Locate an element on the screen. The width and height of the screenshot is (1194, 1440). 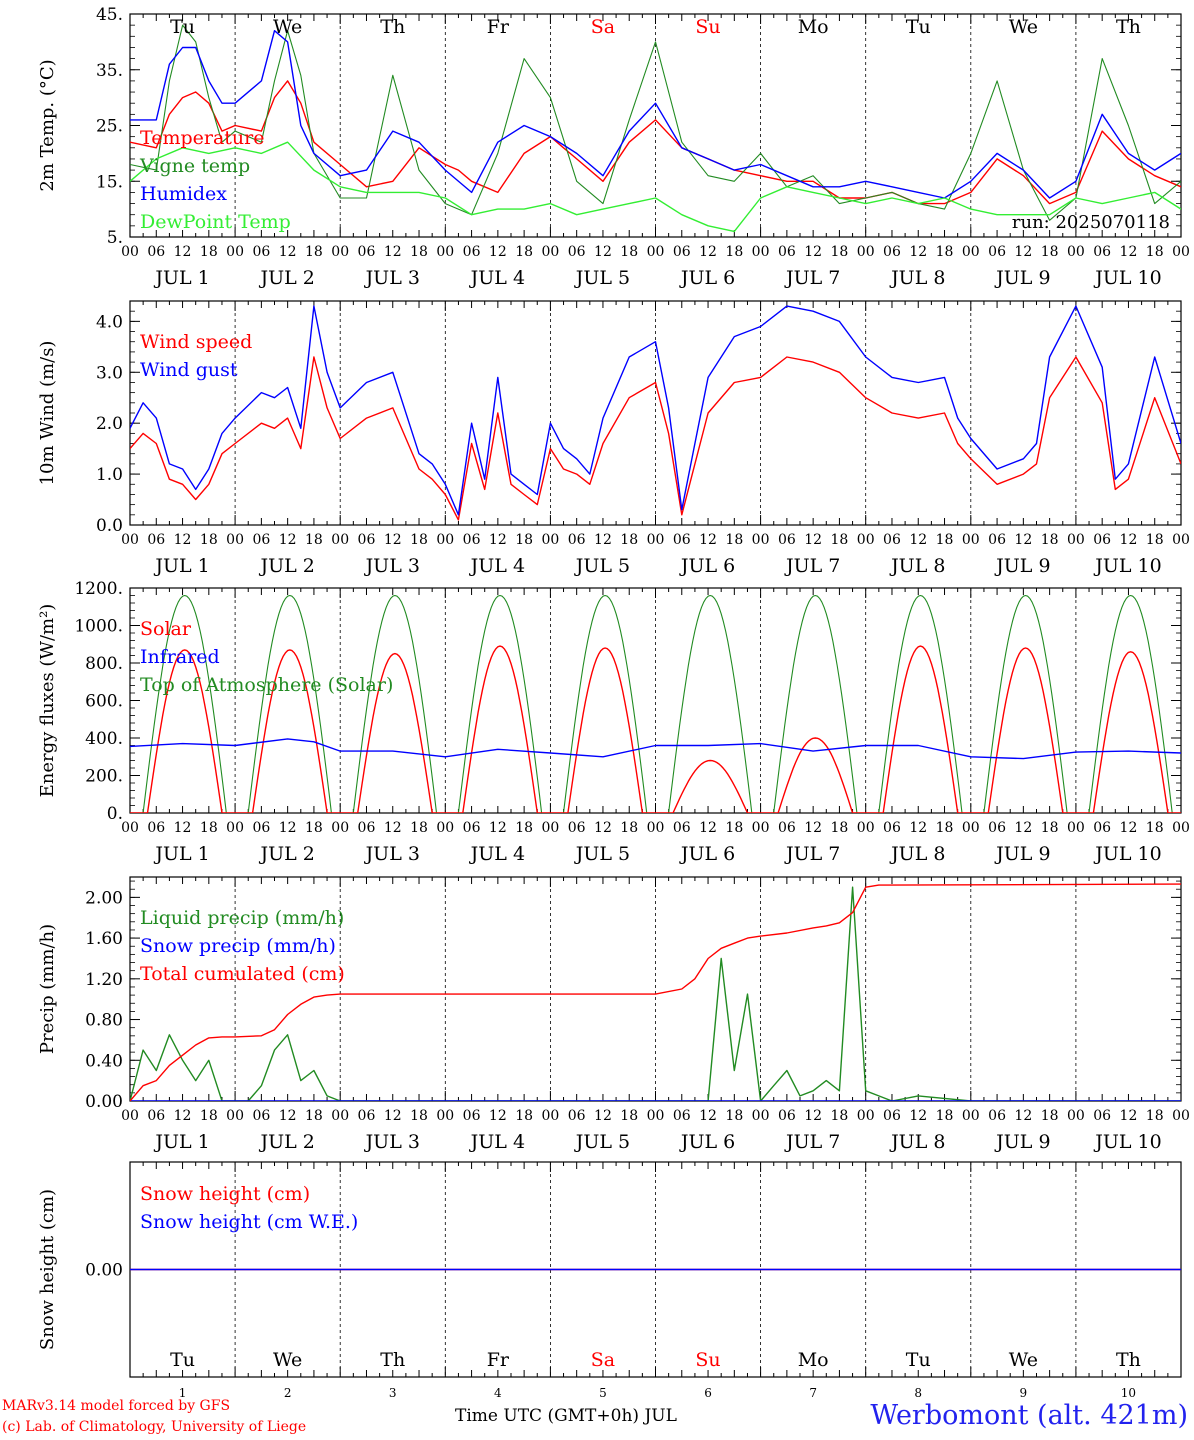
y-tick-label: 35. is located at coordinates (109, 71).